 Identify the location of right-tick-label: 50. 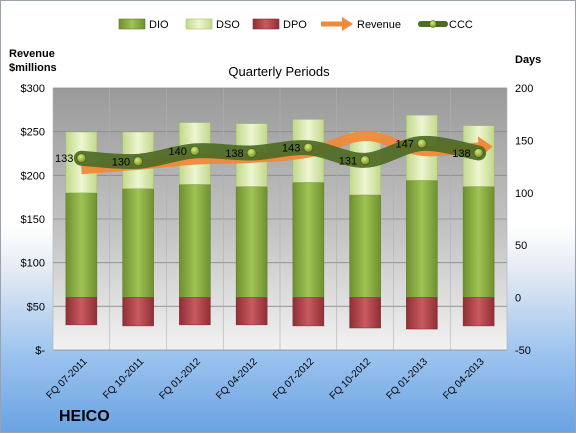
(521, 246).